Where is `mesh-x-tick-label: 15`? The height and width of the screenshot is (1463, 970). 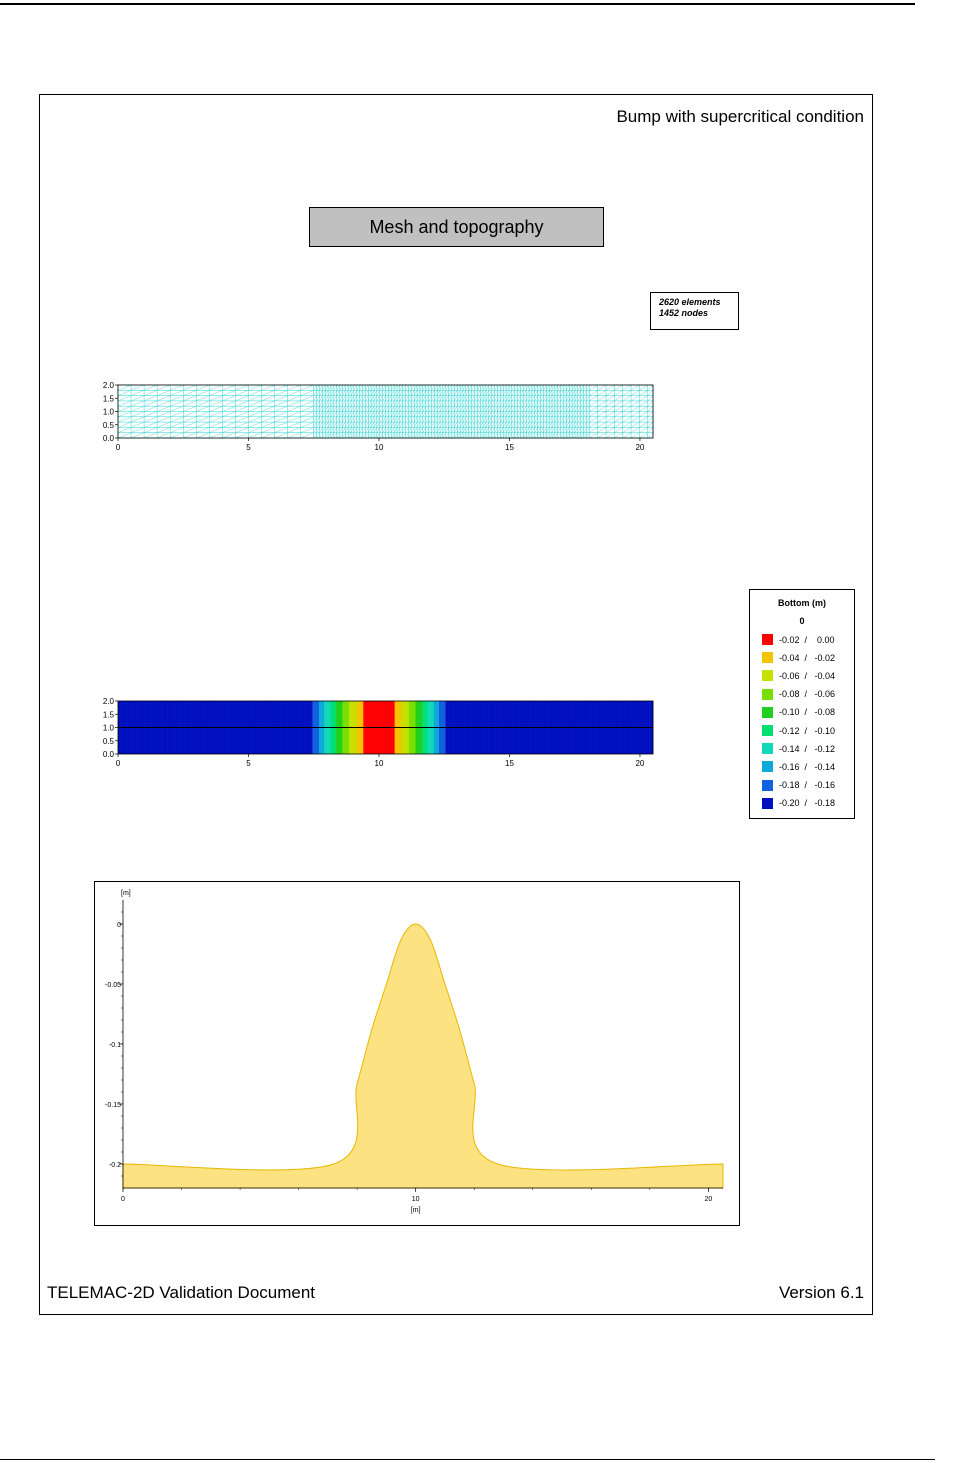
mesh-x-tick-label: 15 is located at coordinates (509, 447).